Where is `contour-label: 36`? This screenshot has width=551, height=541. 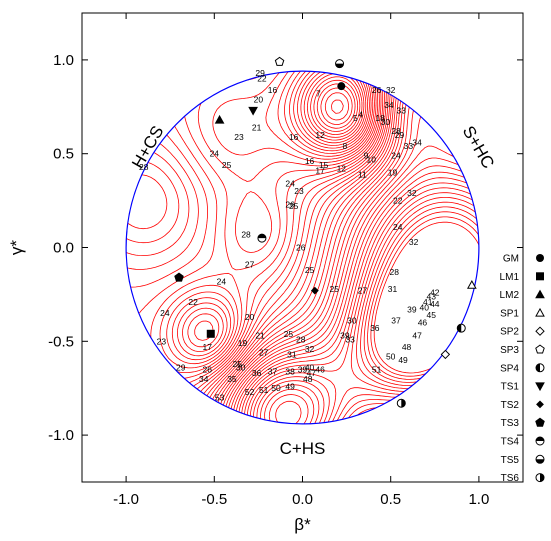 contour-label: 36 is located at coordinates (257, 373).